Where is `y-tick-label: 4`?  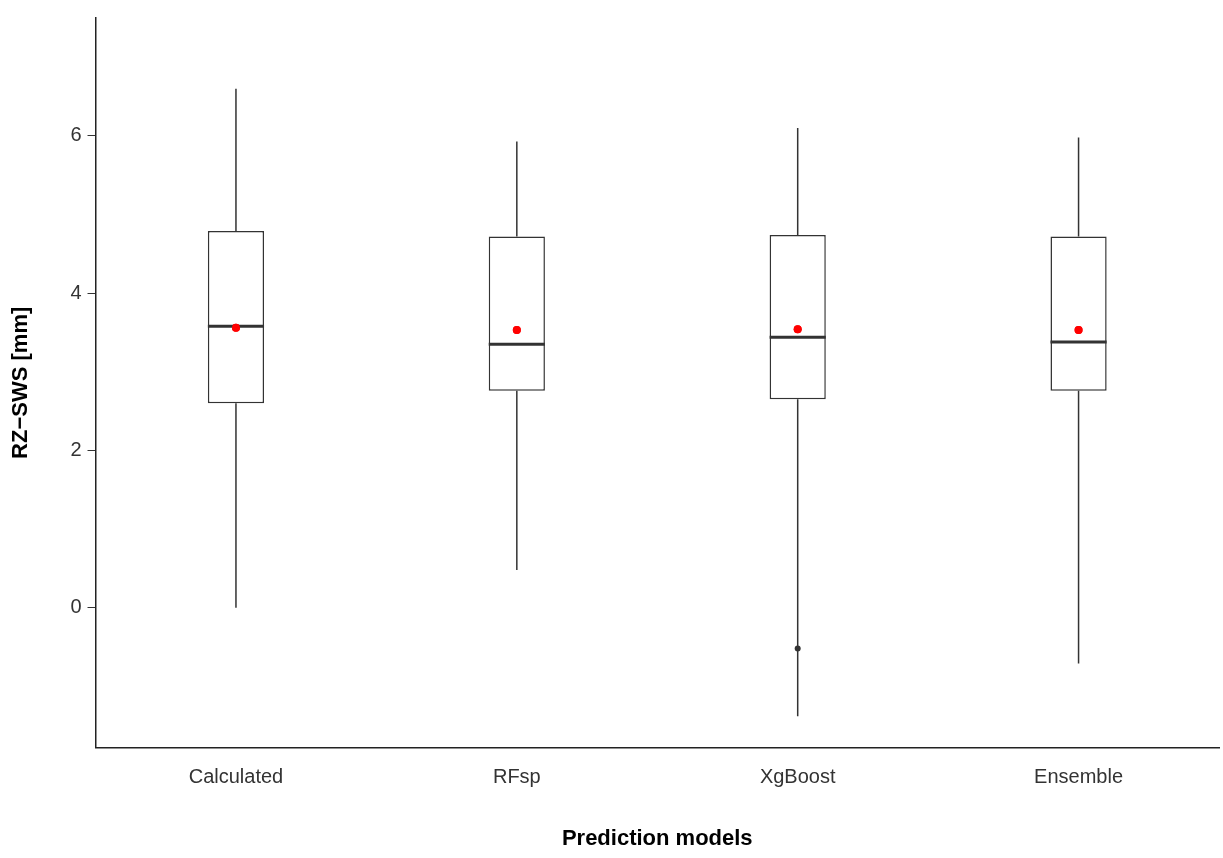 y-tick-label: 4 is located at coordinates (76, 291).